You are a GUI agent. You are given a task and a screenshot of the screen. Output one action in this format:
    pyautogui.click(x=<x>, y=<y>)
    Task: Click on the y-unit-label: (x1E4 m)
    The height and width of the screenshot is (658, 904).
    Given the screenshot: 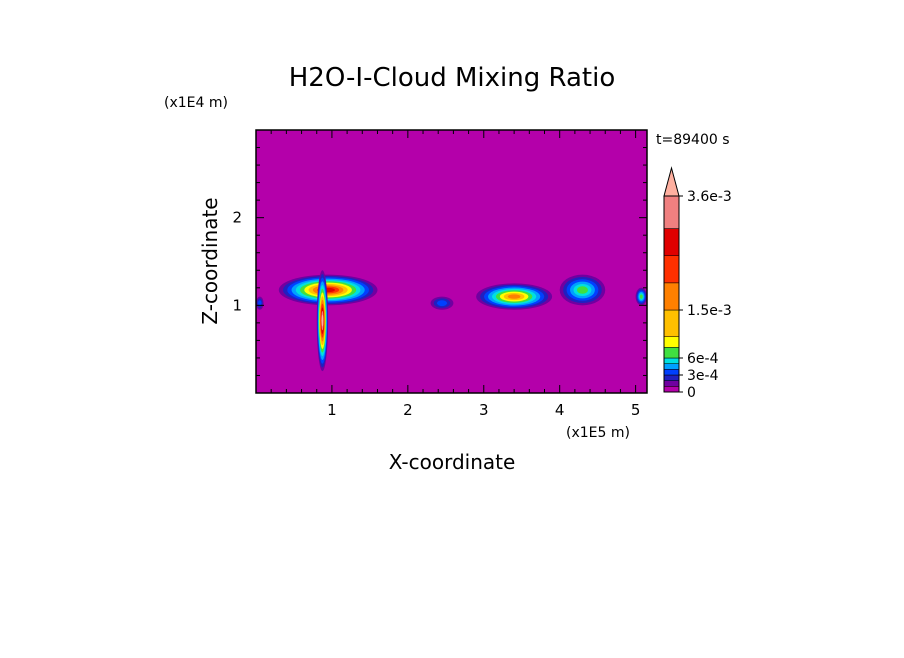 What is the action you would take?
    pyautogui.click(x=196, y=103)
    